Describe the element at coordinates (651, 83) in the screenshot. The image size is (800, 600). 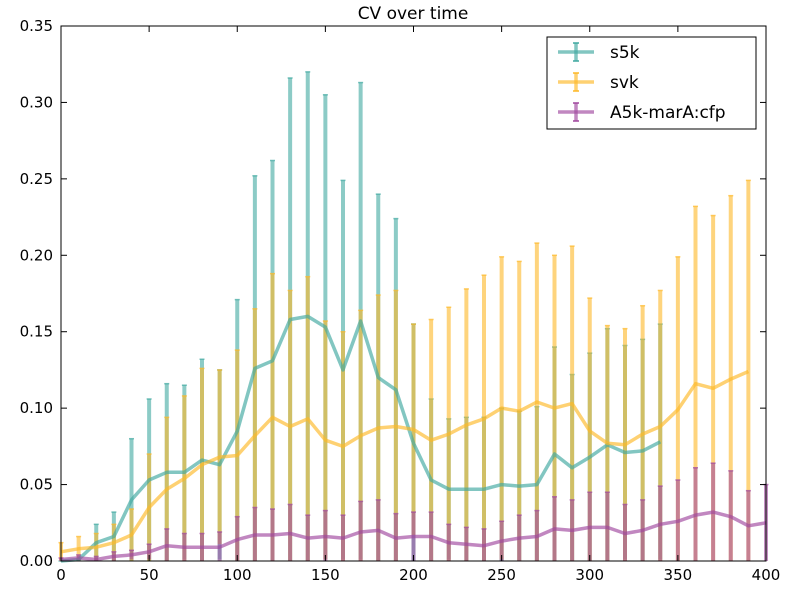
I see `legend: s5k svk A5k-marA:cfp` at that location.